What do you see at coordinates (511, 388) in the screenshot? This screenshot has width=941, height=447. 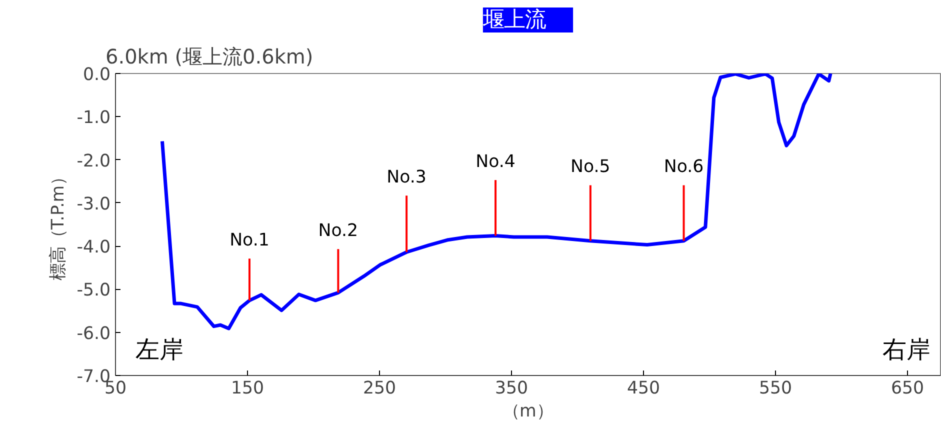 I see `x-tick-label: 350` at bounding box center [511, 388].